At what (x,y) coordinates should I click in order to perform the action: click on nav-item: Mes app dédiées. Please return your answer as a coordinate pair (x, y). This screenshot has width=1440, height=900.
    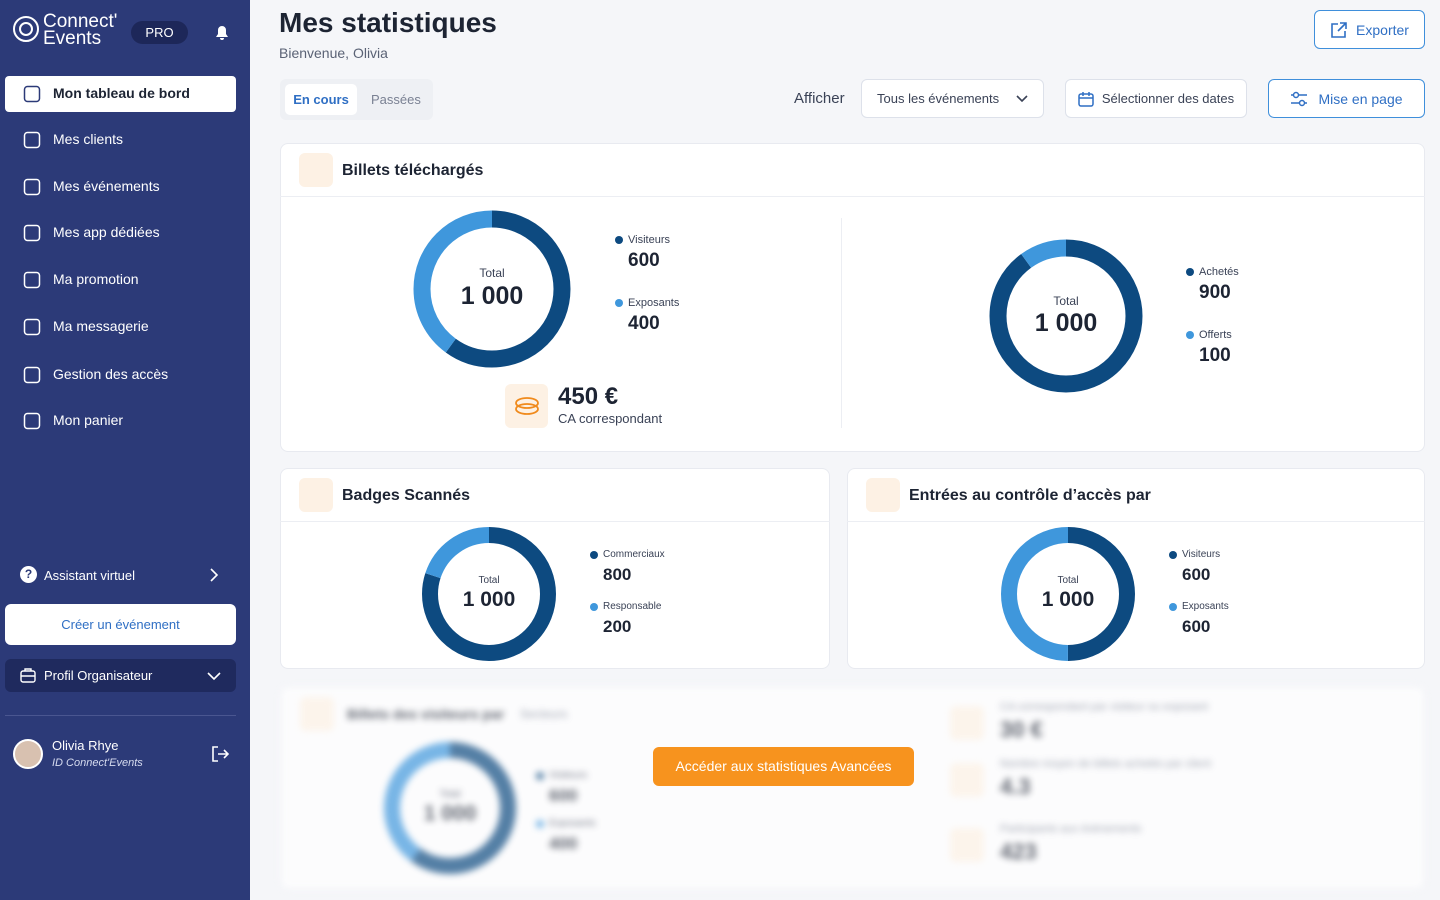
    Looking at the image, I should click on (106, 232).